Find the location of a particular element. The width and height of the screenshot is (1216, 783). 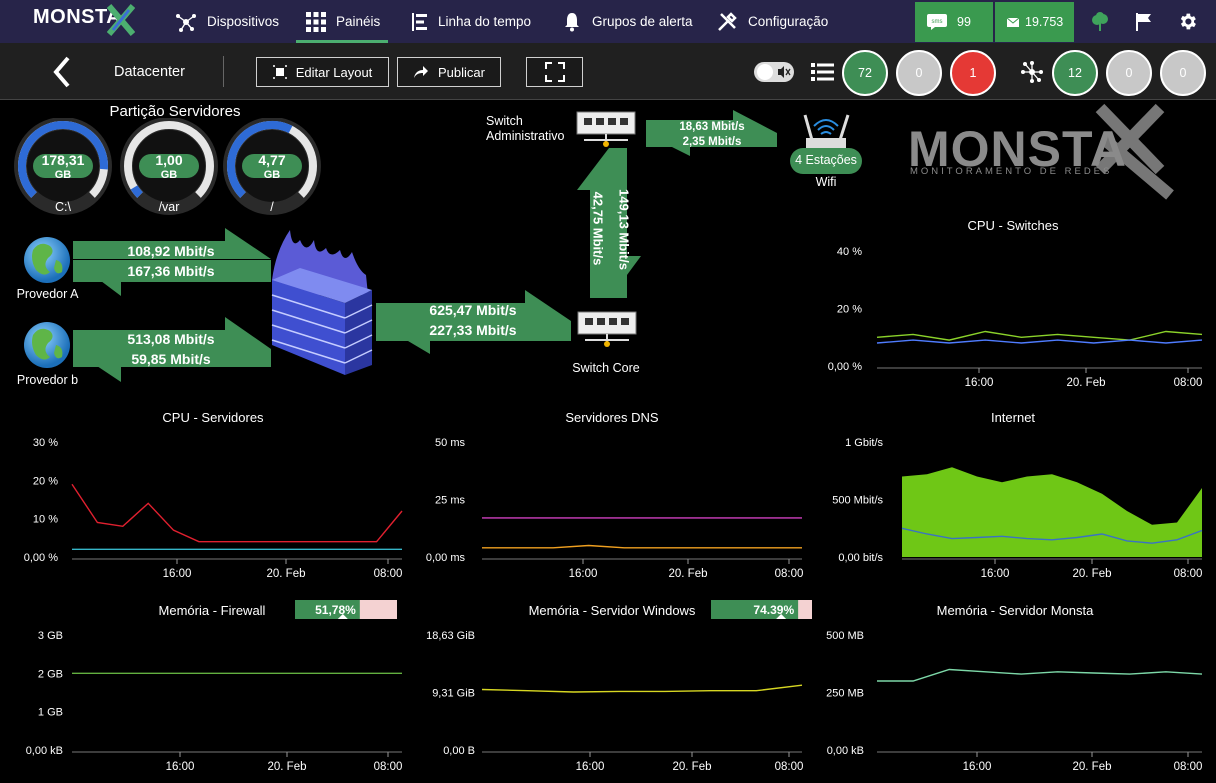

status-ok-count: 72 is located at coordinates (865, 73).